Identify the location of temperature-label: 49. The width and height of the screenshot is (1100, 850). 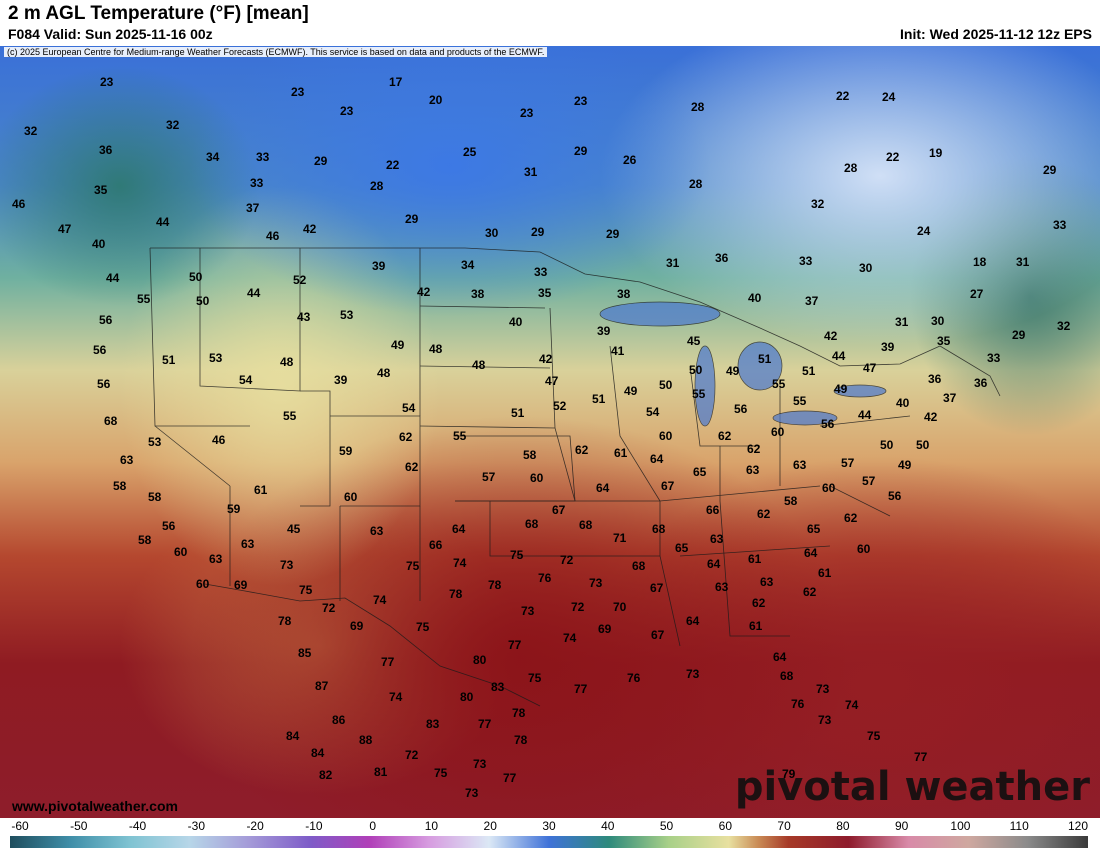
(733, 371).